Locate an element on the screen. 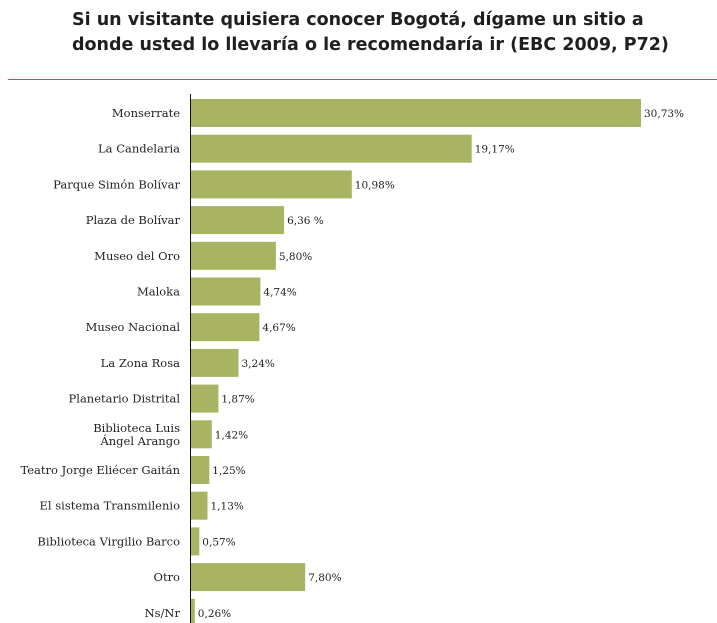 This screenshot has width=717, height=623. category-label: Biblioteca Luis Ángel Arango is located at coordinates (136, 434).